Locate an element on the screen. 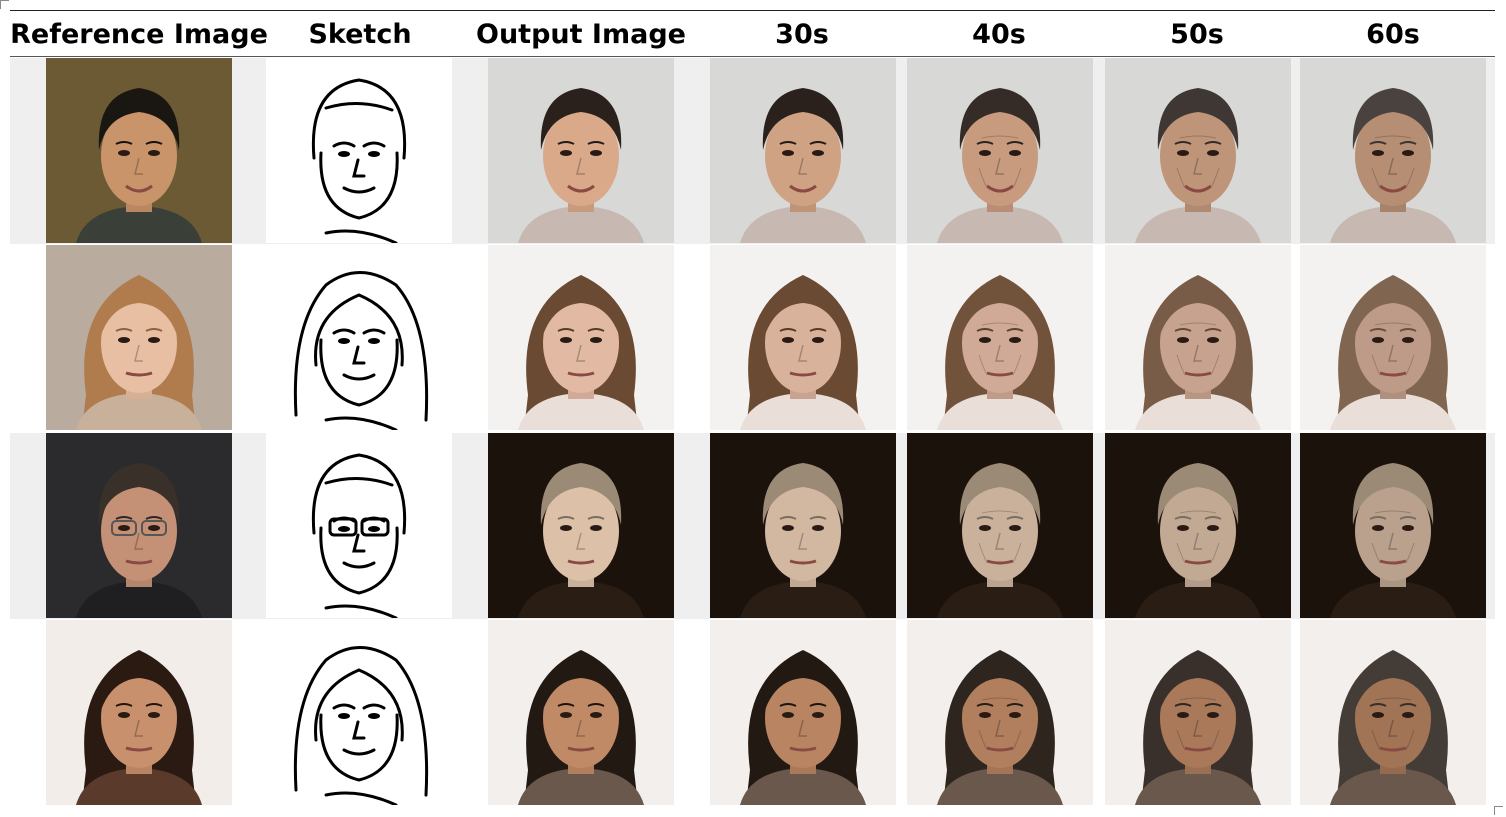  header-rule is located at coordinates (752, 56).